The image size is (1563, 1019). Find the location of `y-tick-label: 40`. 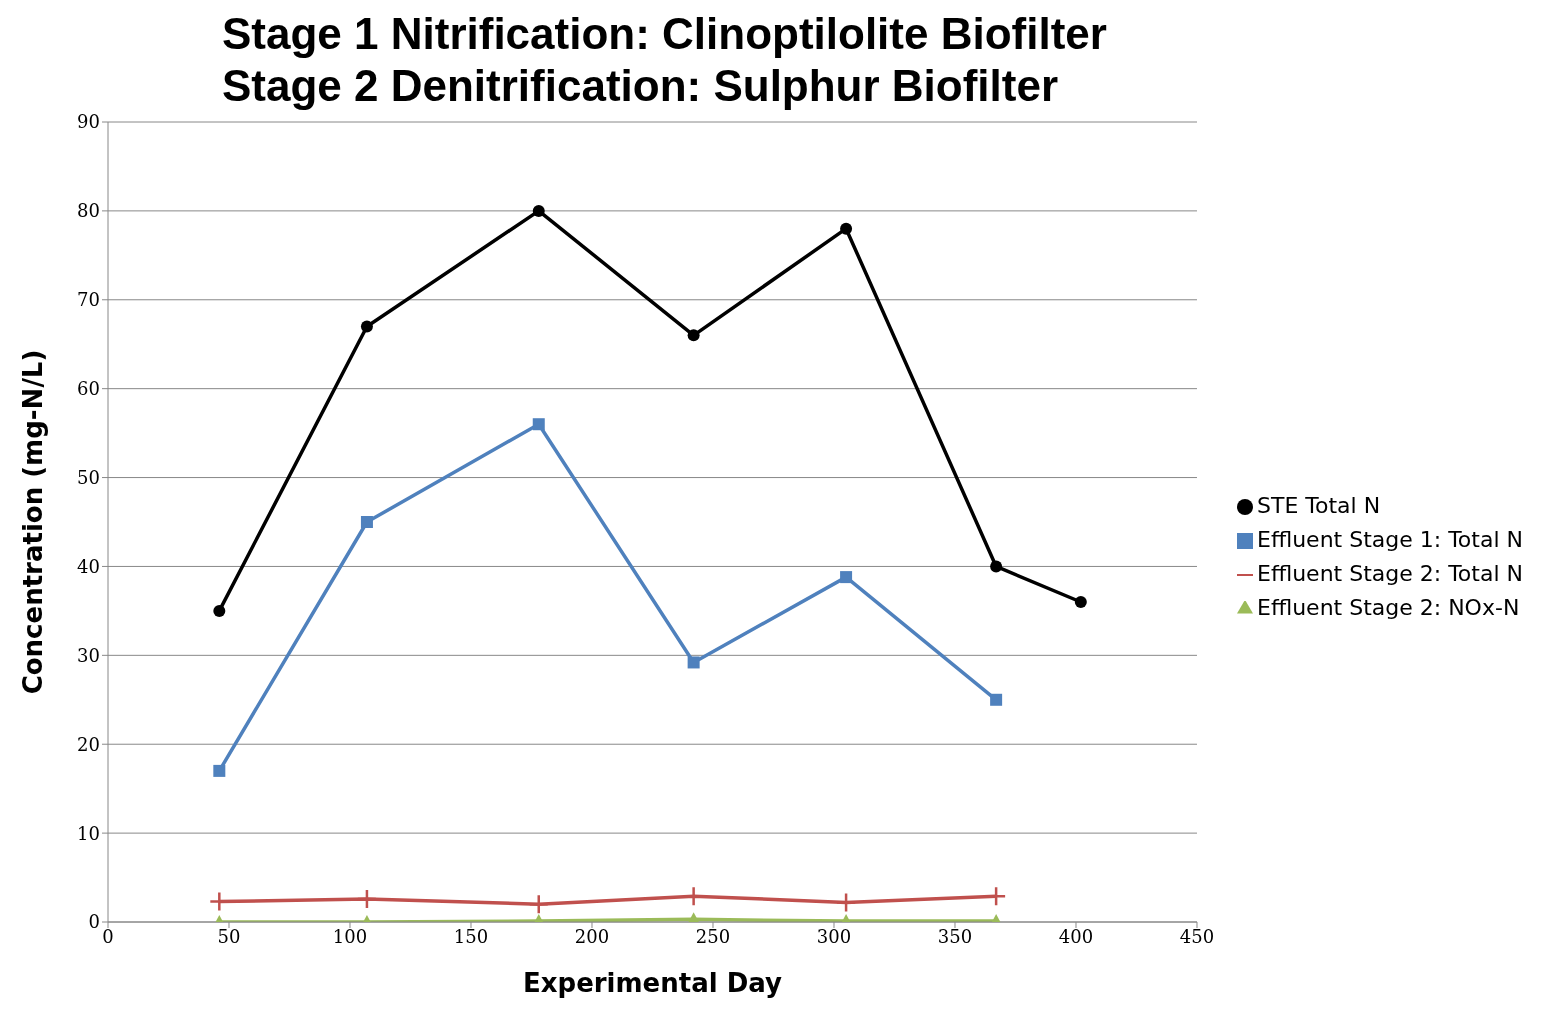

y-tick-label: 40 is located at coordinates (88, 566).